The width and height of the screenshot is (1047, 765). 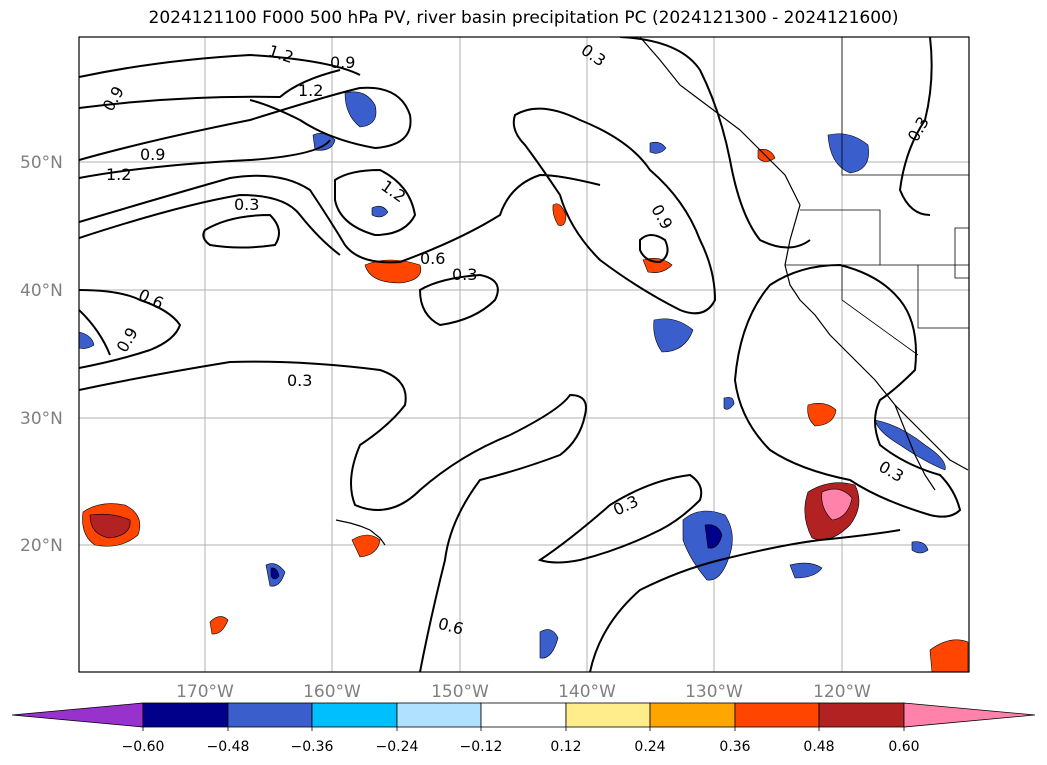 What do you see at coordinates (842, 692) in the screenshot?
I see `lon-label: 120°W` at bounding box center [842, 692].